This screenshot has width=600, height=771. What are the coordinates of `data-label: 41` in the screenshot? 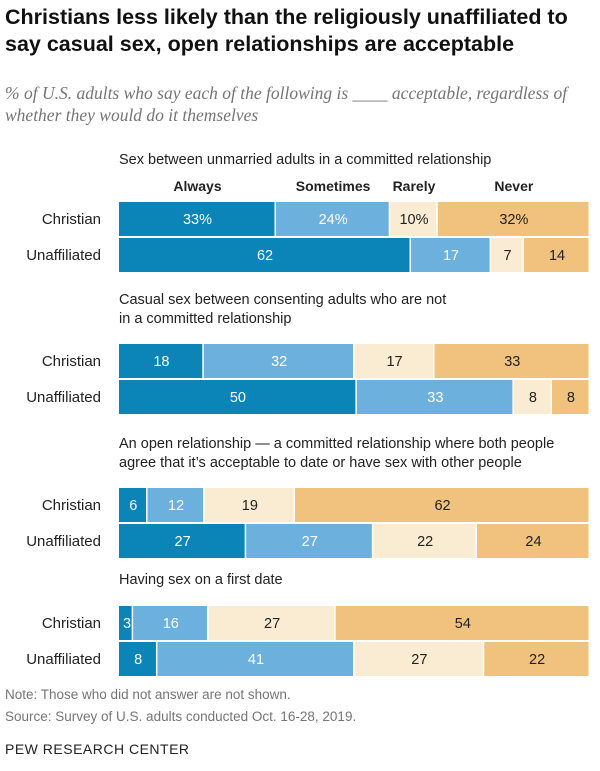 It's located at (256, 660).